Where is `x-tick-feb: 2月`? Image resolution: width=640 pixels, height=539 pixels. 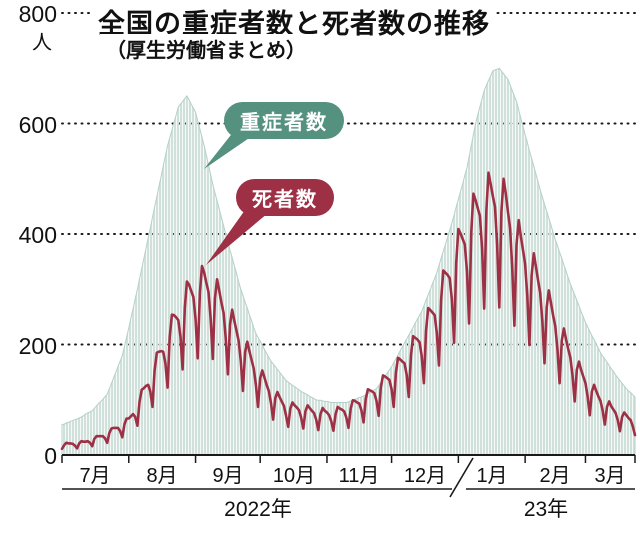
x-tick-feb: 2月 is located at coordinates (555, 476).